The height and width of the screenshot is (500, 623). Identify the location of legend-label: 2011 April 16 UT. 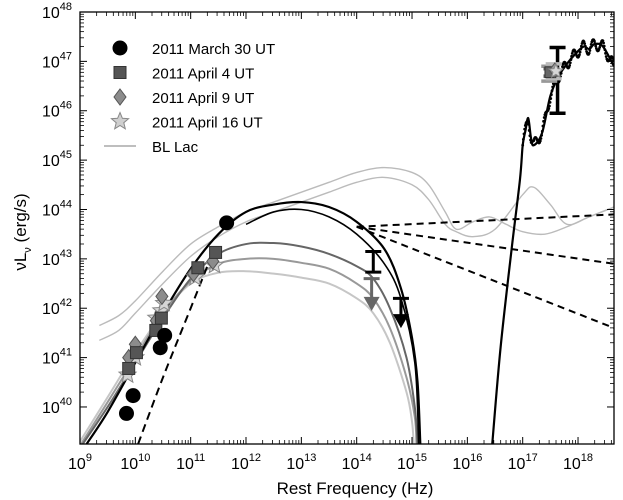
(207, 123).